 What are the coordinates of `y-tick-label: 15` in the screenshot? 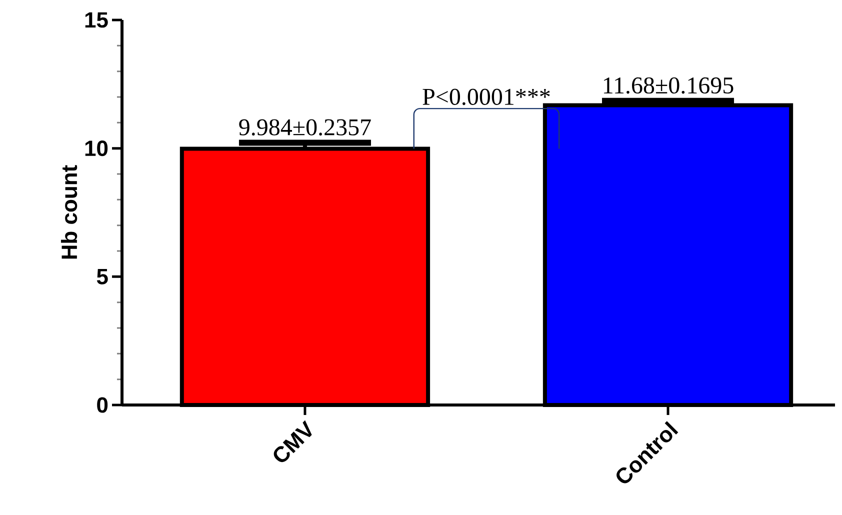 It's located at (96, 20).